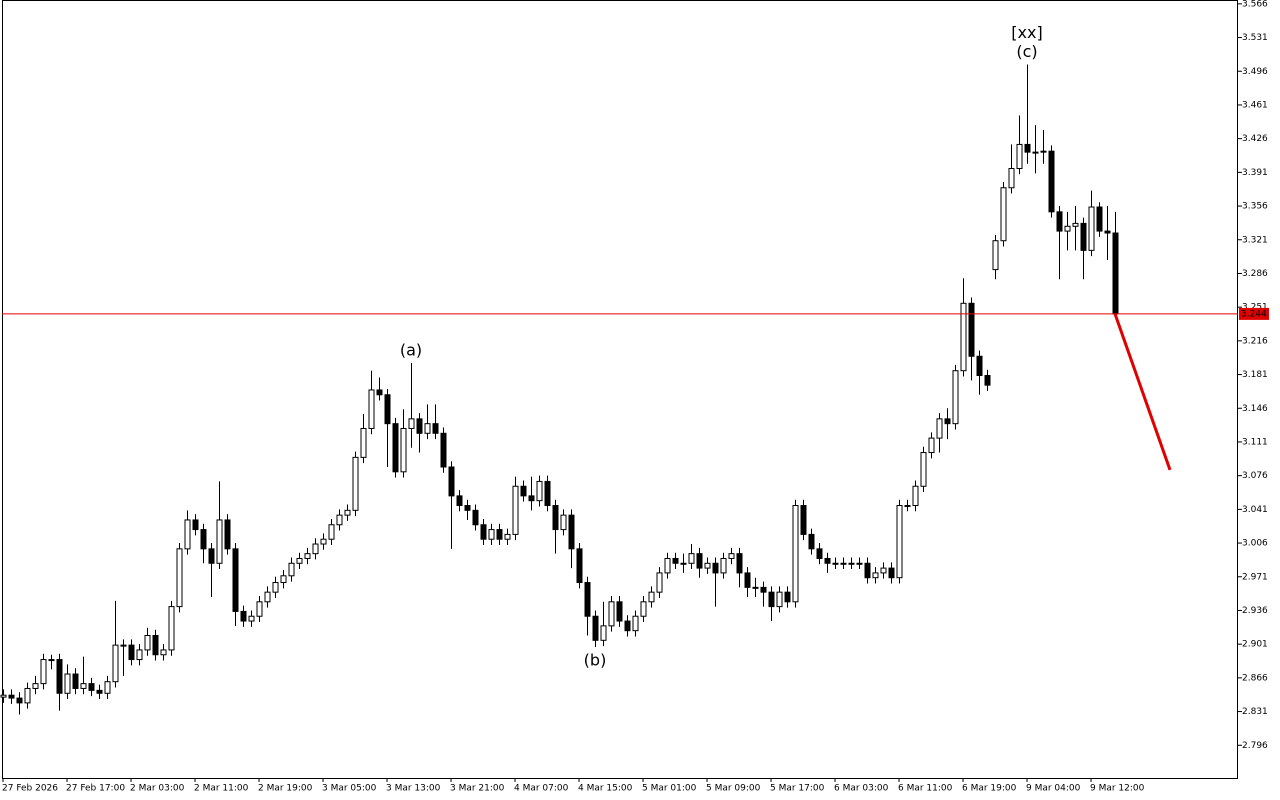 This screenshot has width=1280, height=800. Describe the element at coordinates (861, 789) in the screenshot. I see `x-tick-label: 6 Mar 03:00` at that location.